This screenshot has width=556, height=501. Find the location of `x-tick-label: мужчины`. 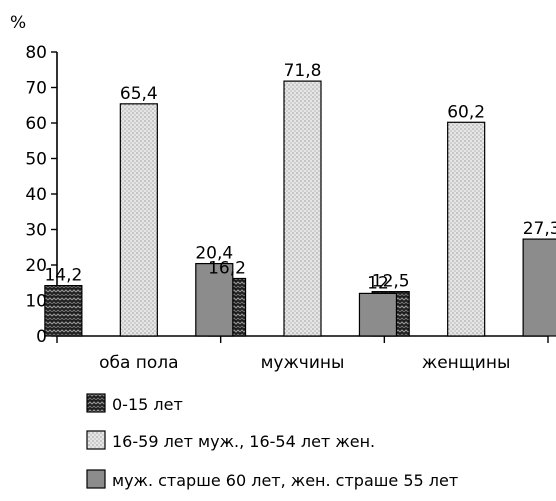

x-tick-label: мужчины is located at coordinates (303, 363).